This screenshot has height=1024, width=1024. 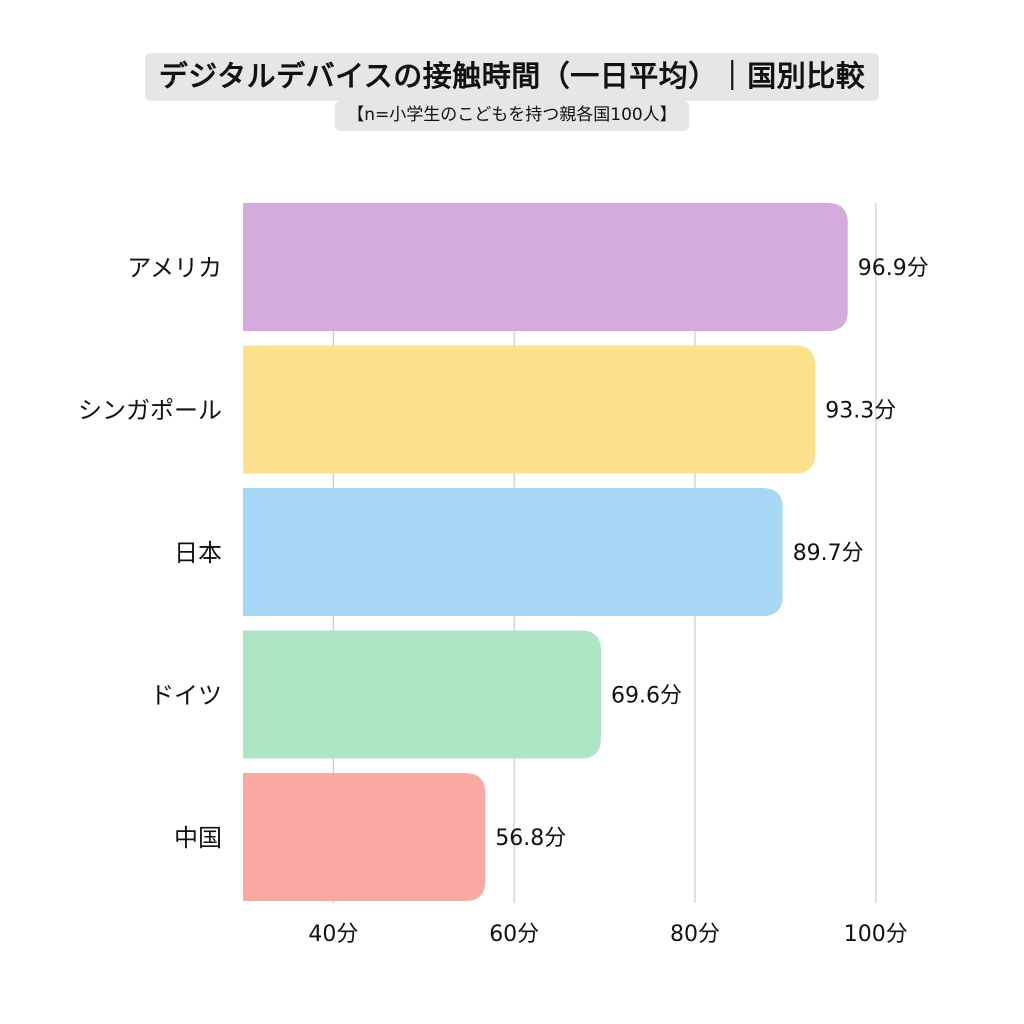 What do you see at coordinates (333, 934) in the screenshot?
I see `x-tick-label: 40分` at bounding box center [333, 934].